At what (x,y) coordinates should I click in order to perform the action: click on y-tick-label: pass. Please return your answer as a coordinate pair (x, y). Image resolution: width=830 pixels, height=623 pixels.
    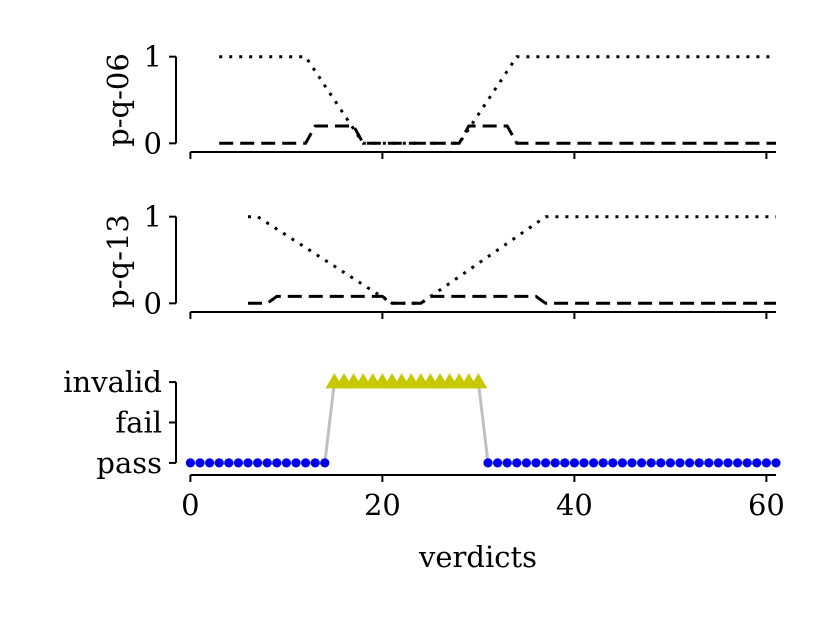
    Looking at the image, I should click on (129, 463).